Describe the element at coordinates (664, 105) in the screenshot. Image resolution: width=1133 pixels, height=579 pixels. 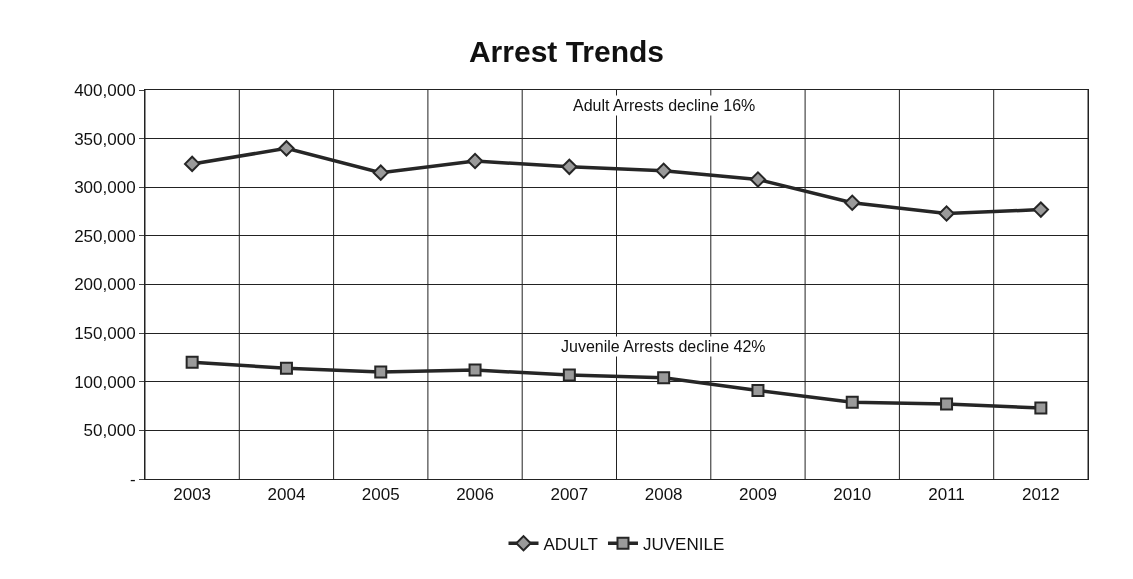
I see `annotation: Adult Arrests decline 16%` at that location.